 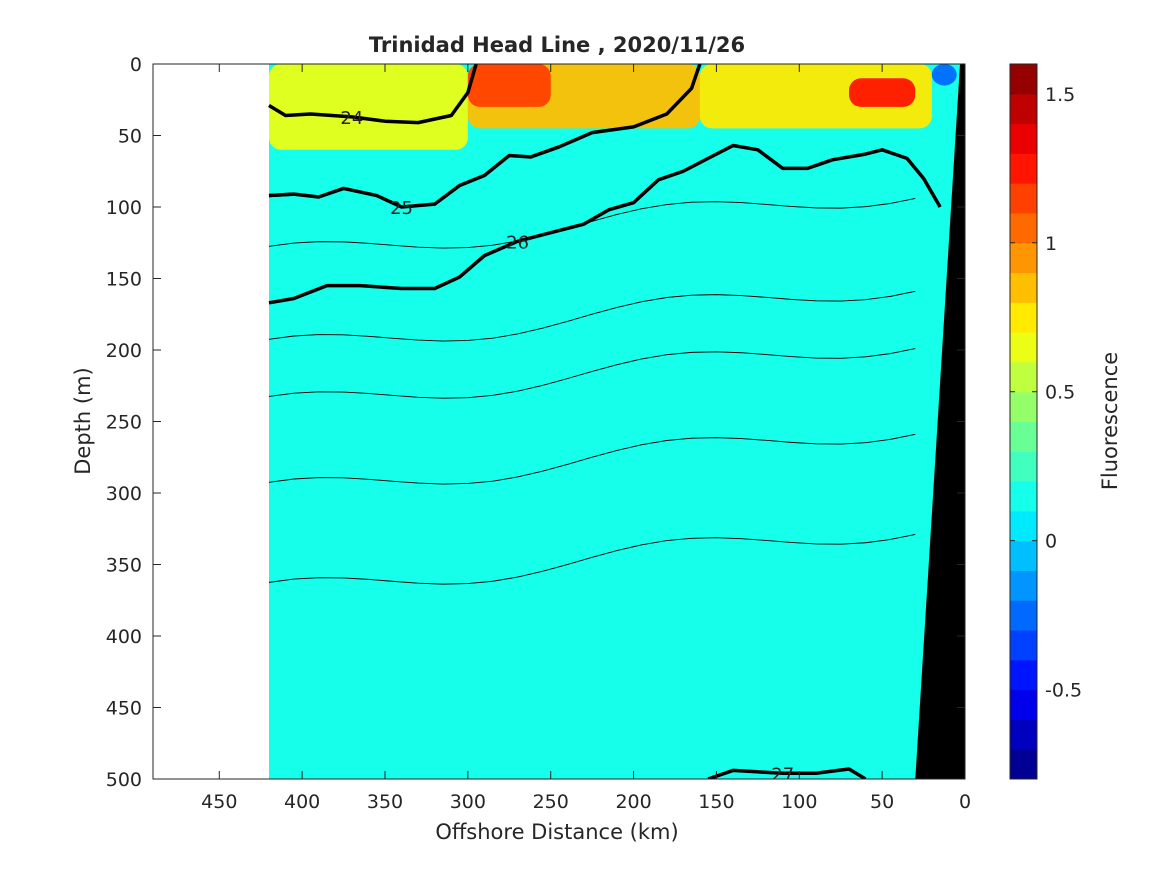 I want to click on x-tick-label: 250, so click(x=551, y=802).